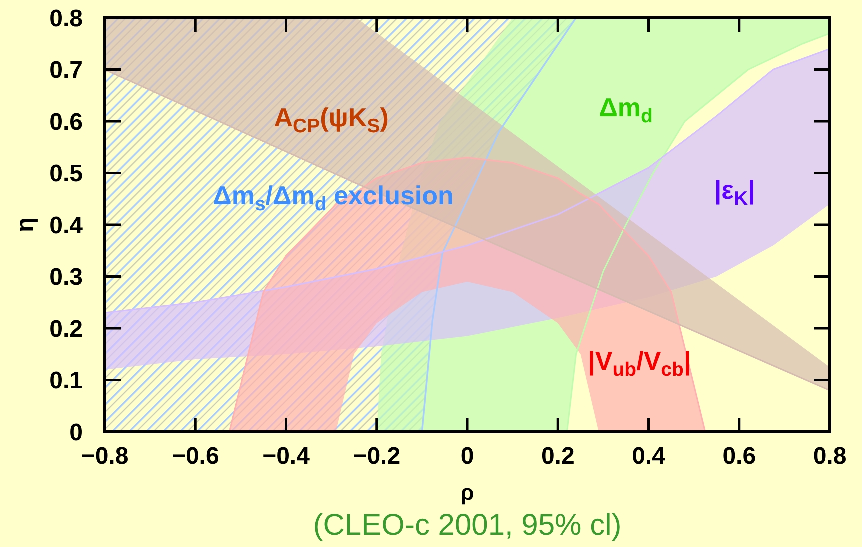 This screenshot has width=862, height=547. What do you see at coordinates (66, 174) in the screenshot?
I see `y-tick-label: 0.5` at bounding box center [66, 174].